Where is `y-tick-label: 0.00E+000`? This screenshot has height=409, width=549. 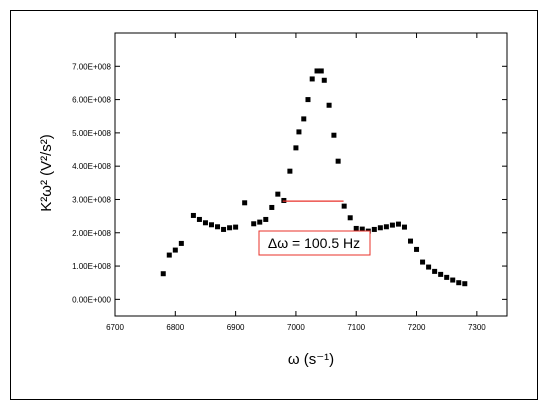 y-tick-label: 0.00E+000 is located at coordinates (91, 299).